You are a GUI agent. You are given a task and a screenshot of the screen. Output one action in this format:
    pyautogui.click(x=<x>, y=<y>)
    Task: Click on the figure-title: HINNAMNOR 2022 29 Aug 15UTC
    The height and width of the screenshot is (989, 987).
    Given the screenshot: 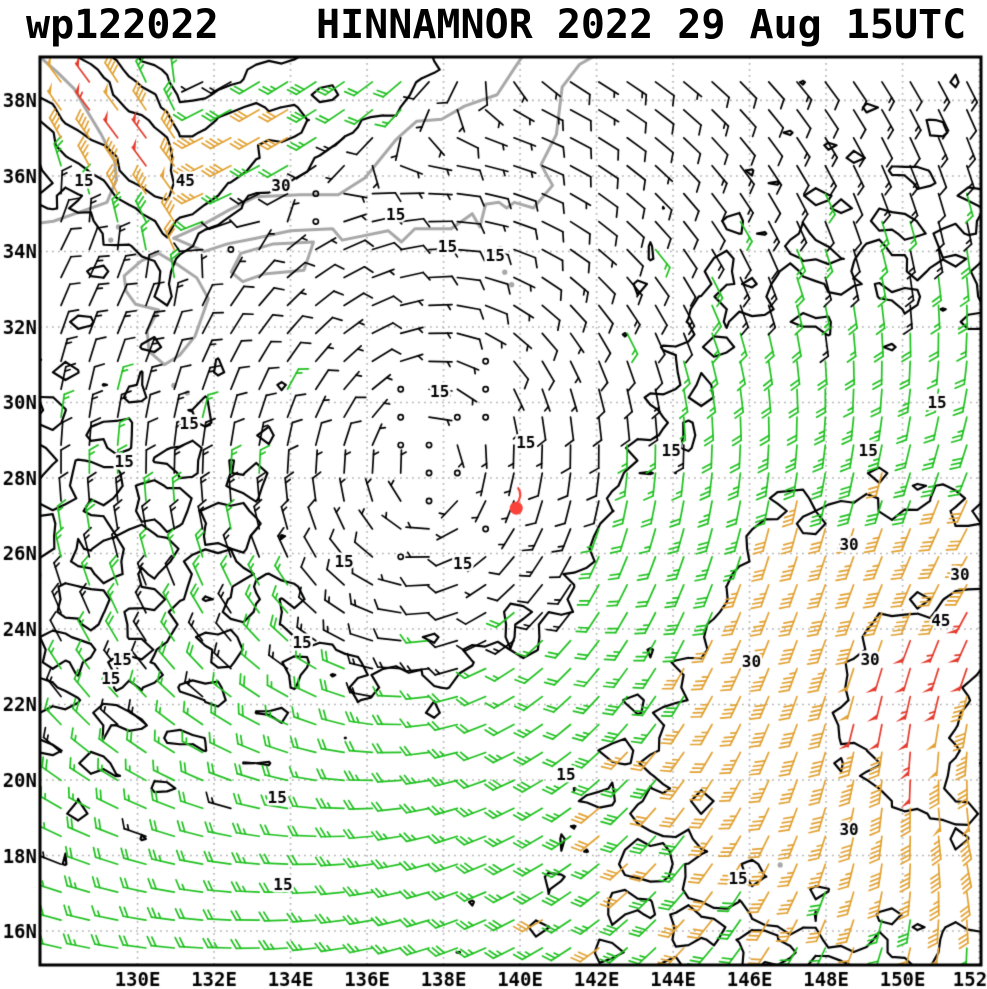 What is the action you would take?
    pyautogui.click(x=641, y=25)
    